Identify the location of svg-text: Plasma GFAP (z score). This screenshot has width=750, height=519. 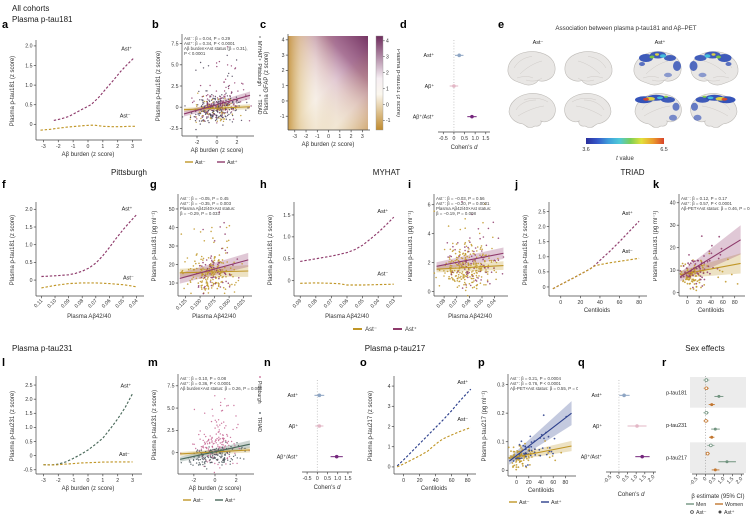
(267, 83).